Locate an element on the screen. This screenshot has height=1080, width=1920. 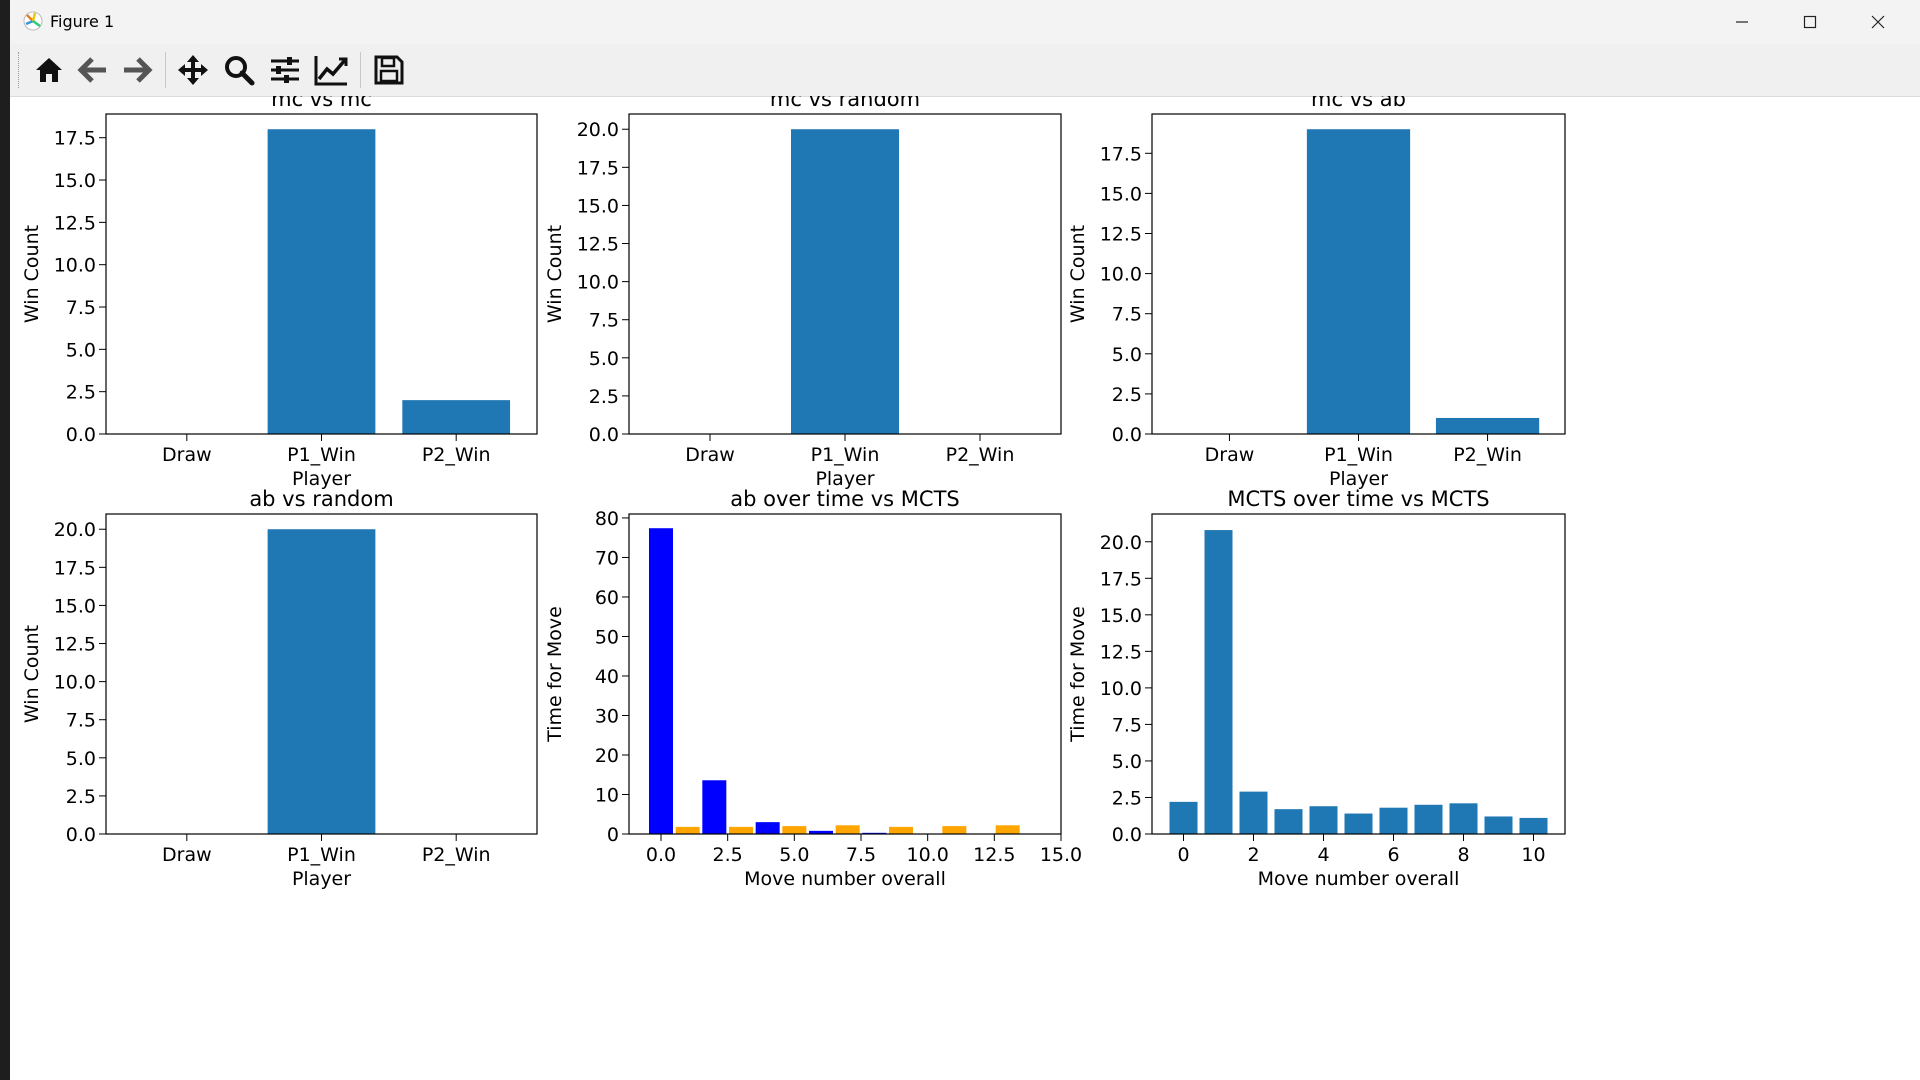
configure-subplots-button is located at coordinates (285, 70).